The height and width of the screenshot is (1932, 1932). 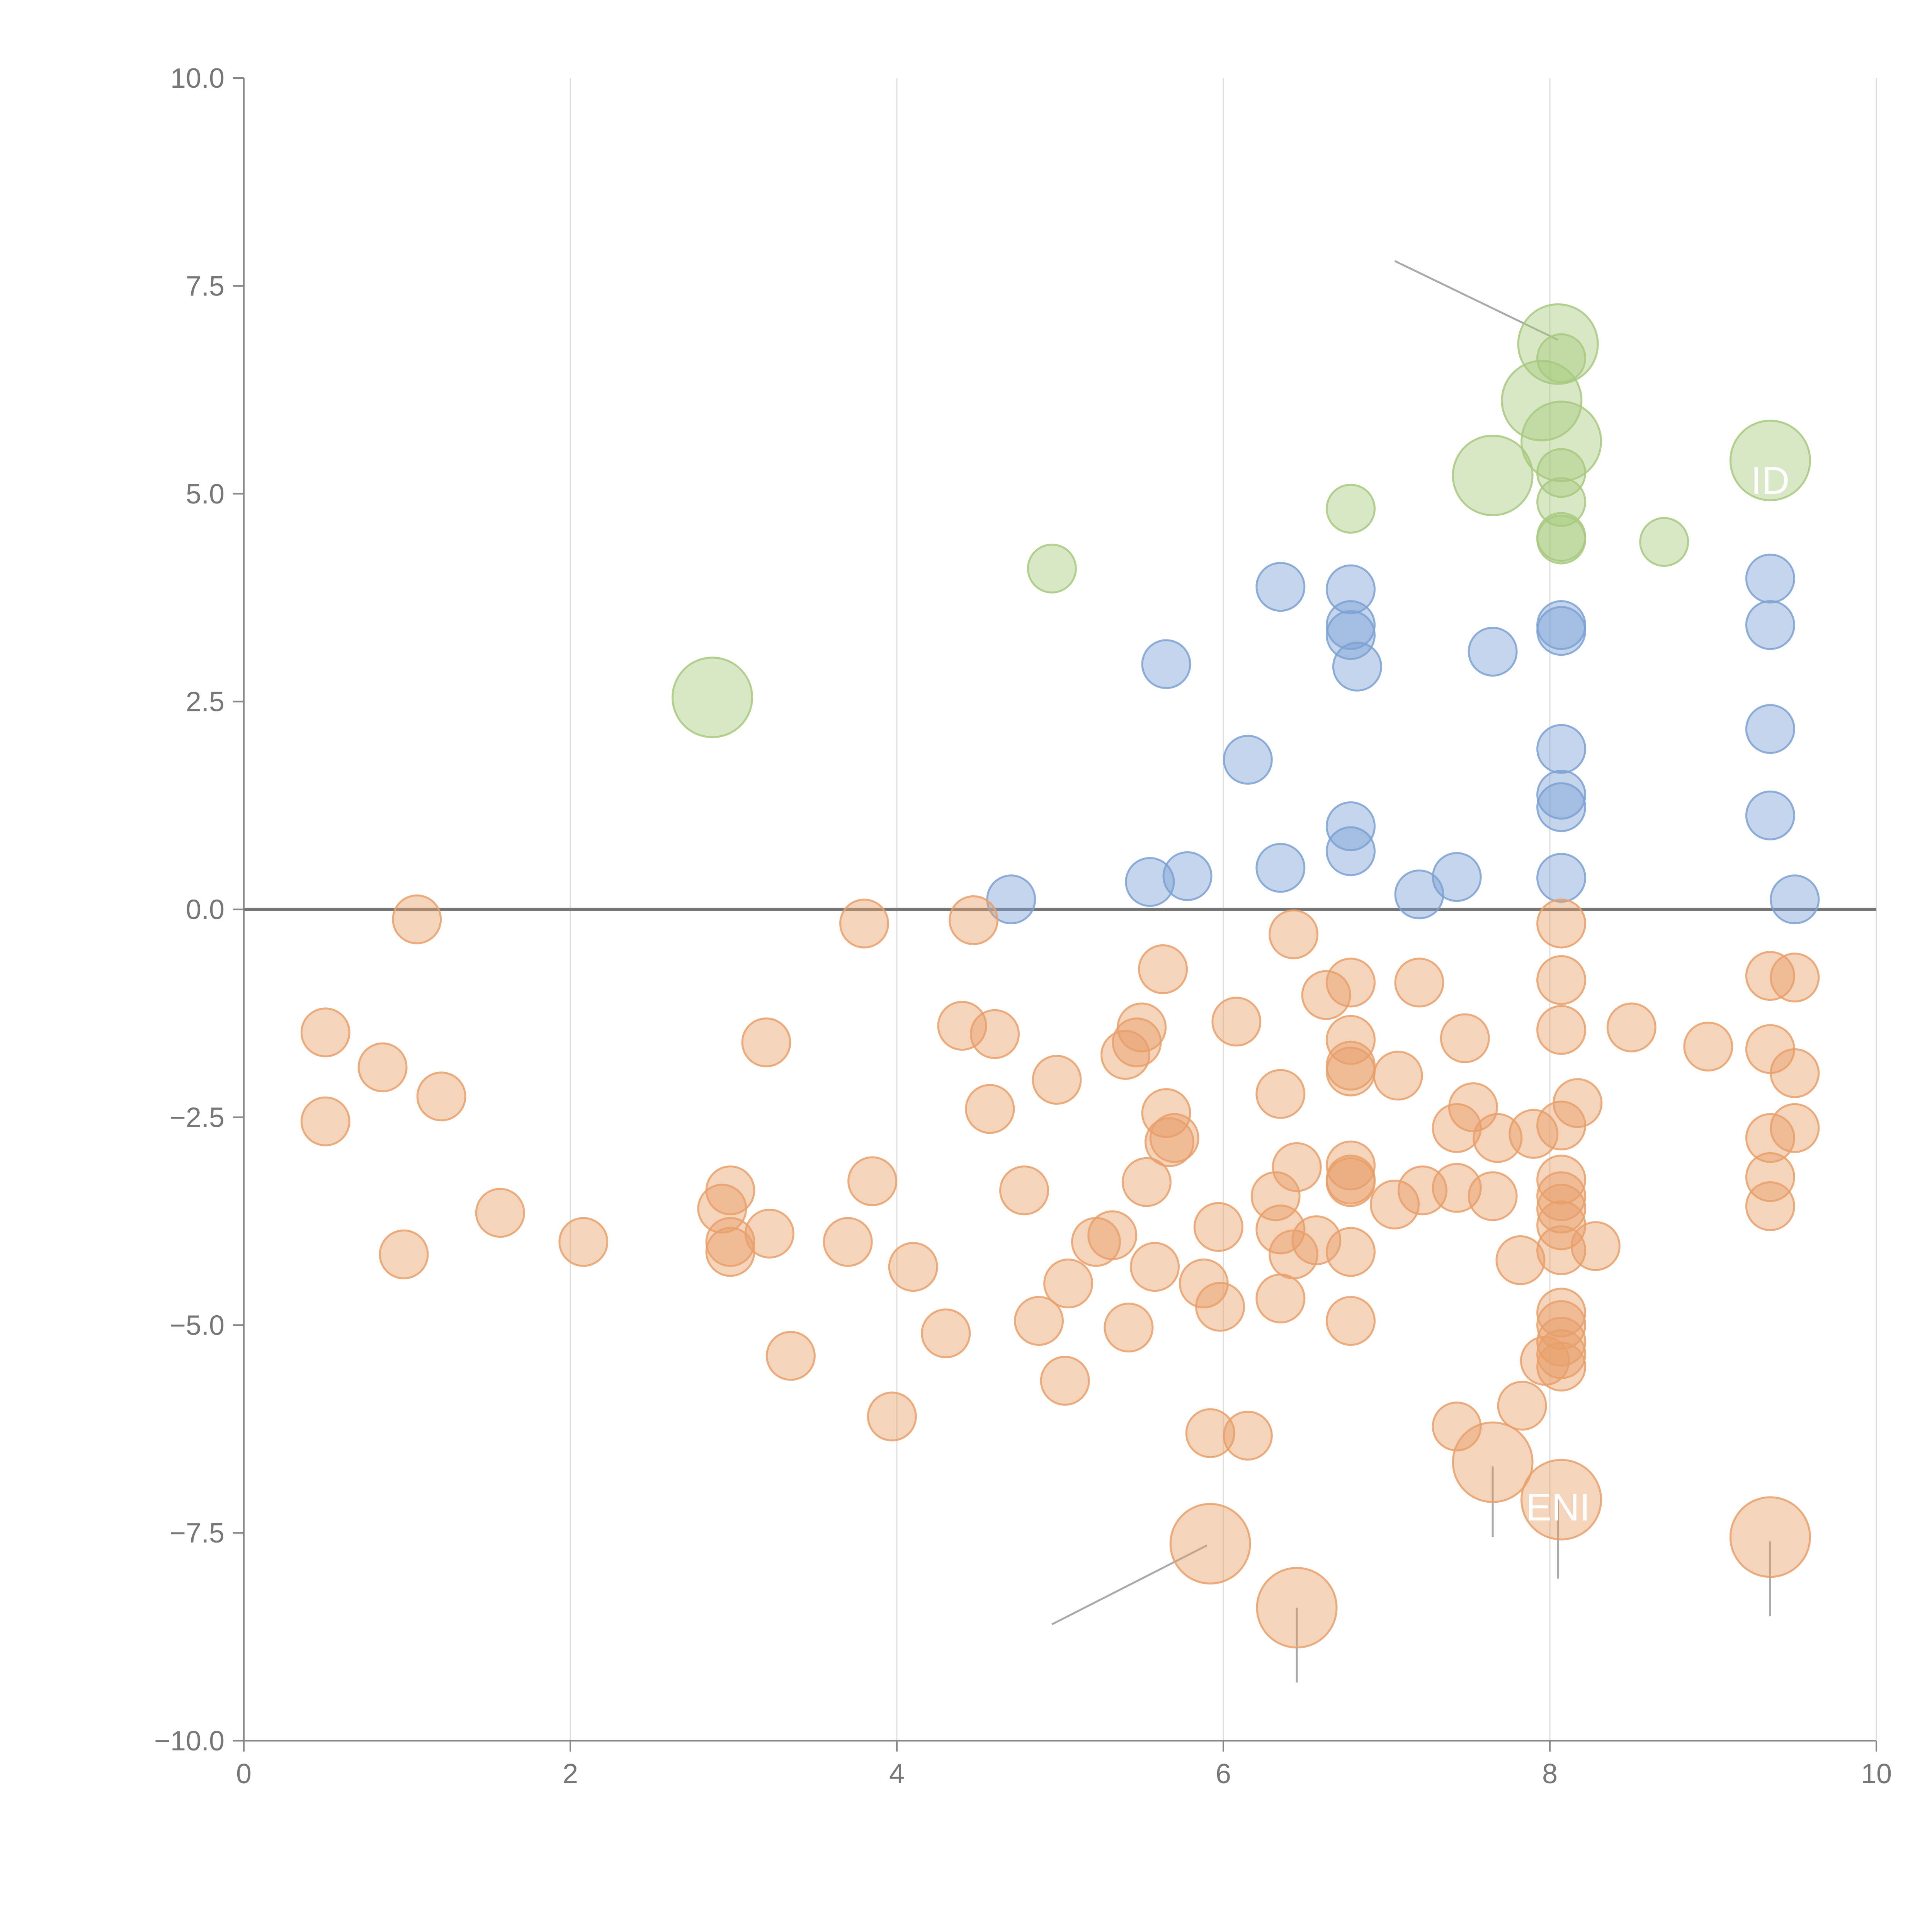 I want to click on labels-layer: ENI ID, so click(x=1658, y=994).